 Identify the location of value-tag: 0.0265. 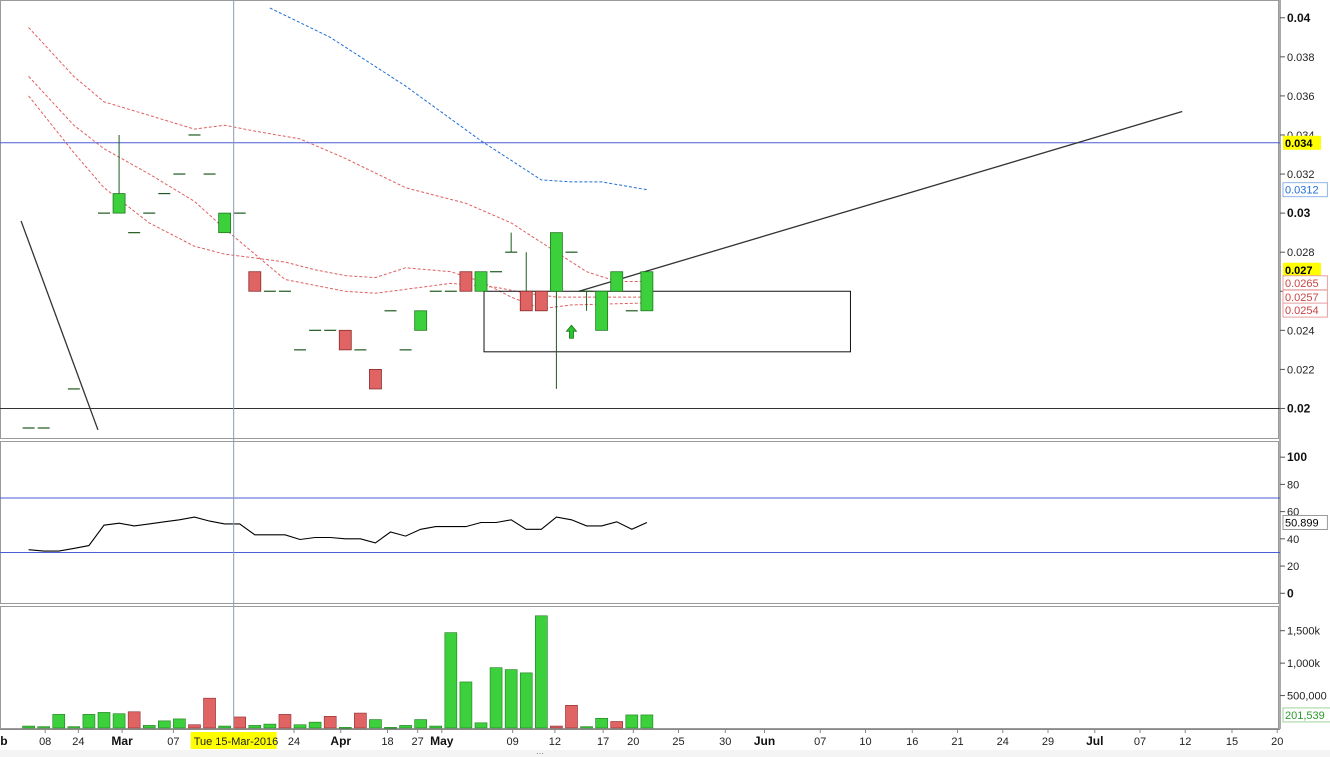
(1305, 283).